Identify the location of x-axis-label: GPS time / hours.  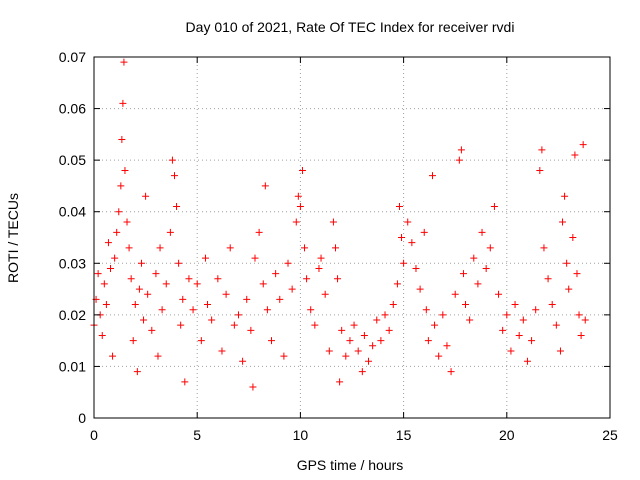
(350, 465).